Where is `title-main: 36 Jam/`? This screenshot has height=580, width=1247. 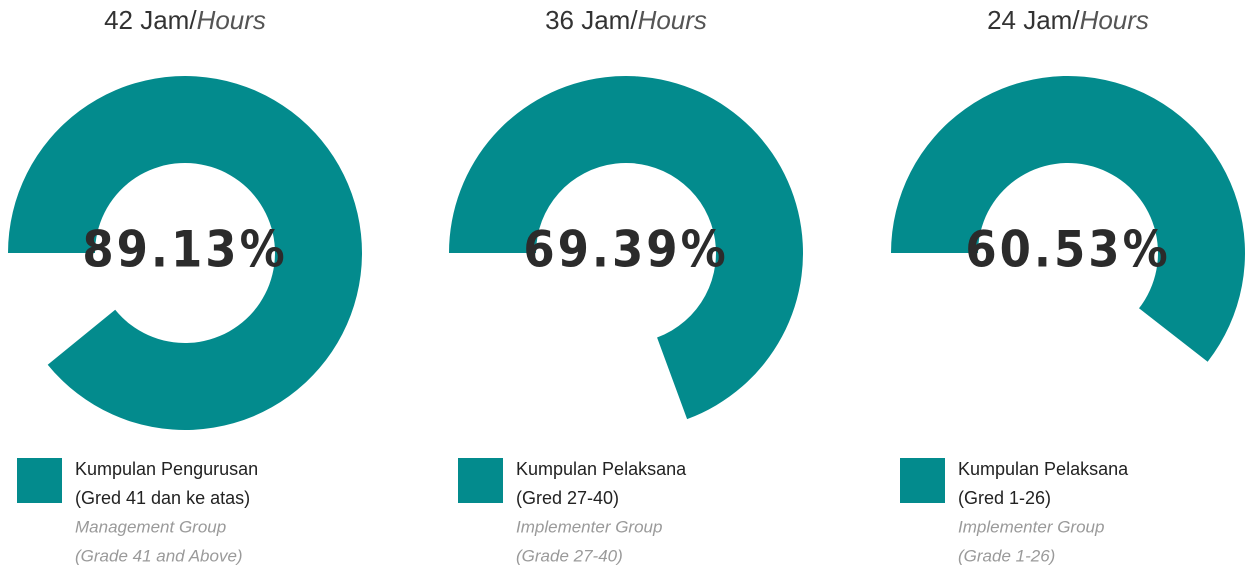 title-main: 36 Jam/ is located at coordinates (591, 20).